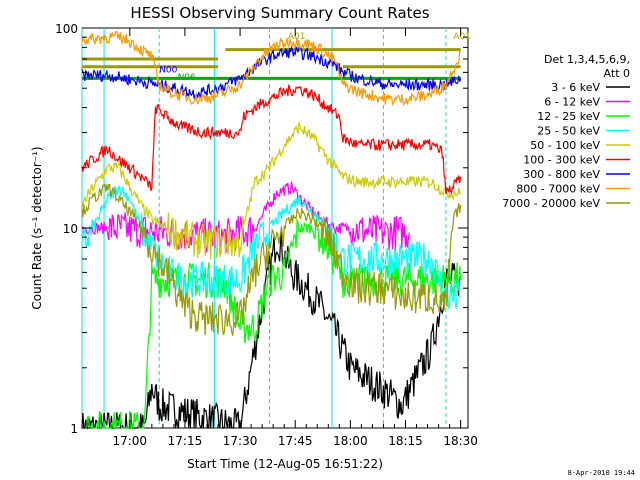  Describe the element at coordinates (587, 59) in the screenshot. I see `legend-header: Det 1,3,4,5,6,9,` at that location.